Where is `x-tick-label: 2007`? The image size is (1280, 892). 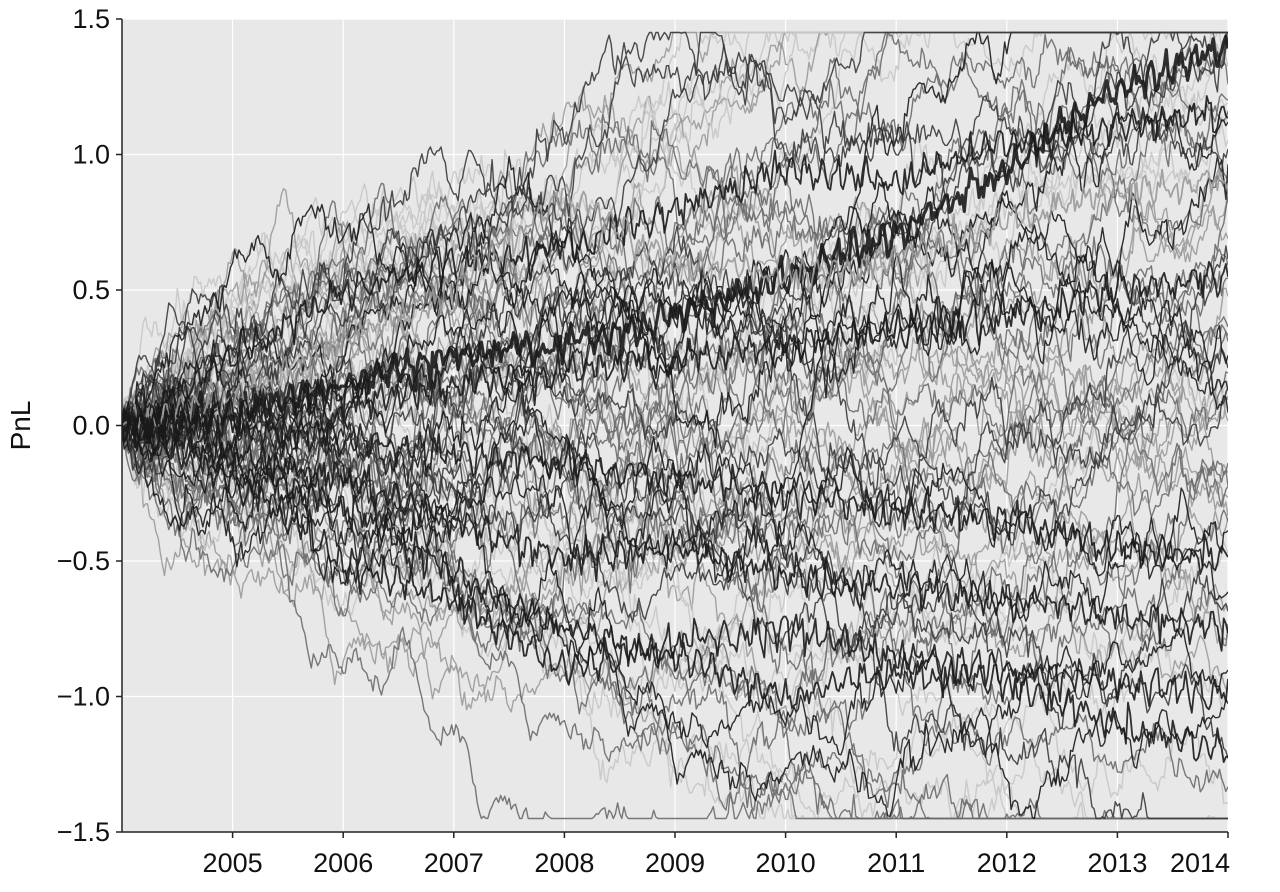 x-tick-label: 2007 is located at coordinates (454, 863).